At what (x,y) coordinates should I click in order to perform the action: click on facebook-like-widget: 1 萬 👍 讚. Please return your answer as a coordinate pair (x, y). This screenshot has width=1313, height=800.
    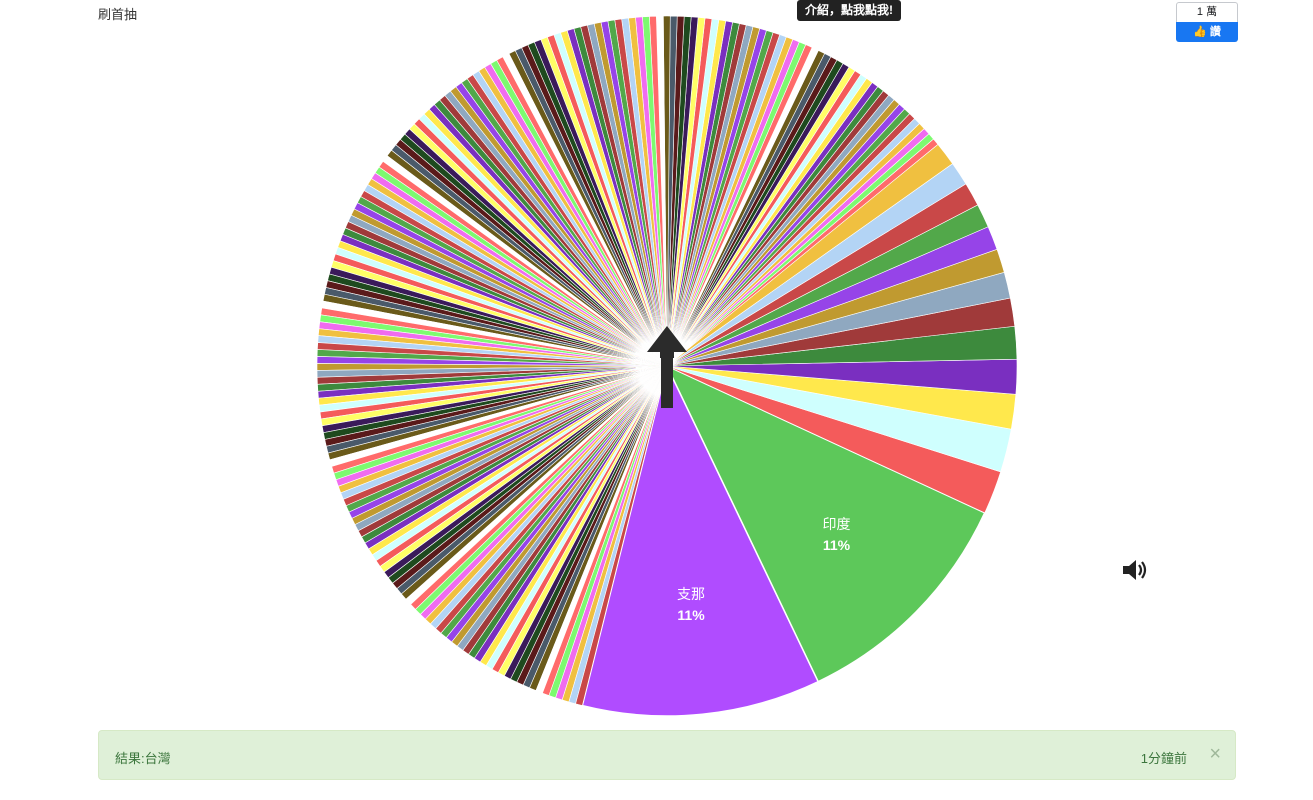
    Looking at the image, I should click on (1207, 22).